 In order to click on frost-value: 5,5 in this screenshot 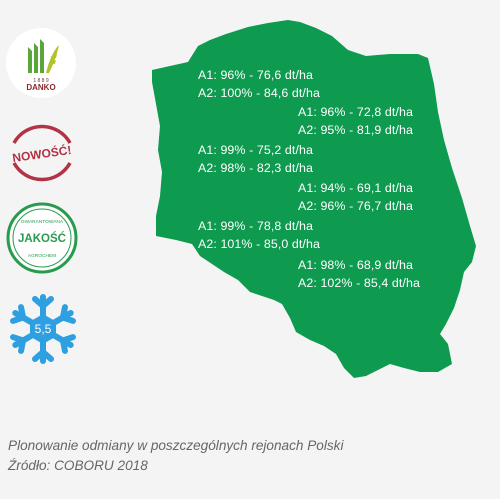, I will do `click(43, 329)`.